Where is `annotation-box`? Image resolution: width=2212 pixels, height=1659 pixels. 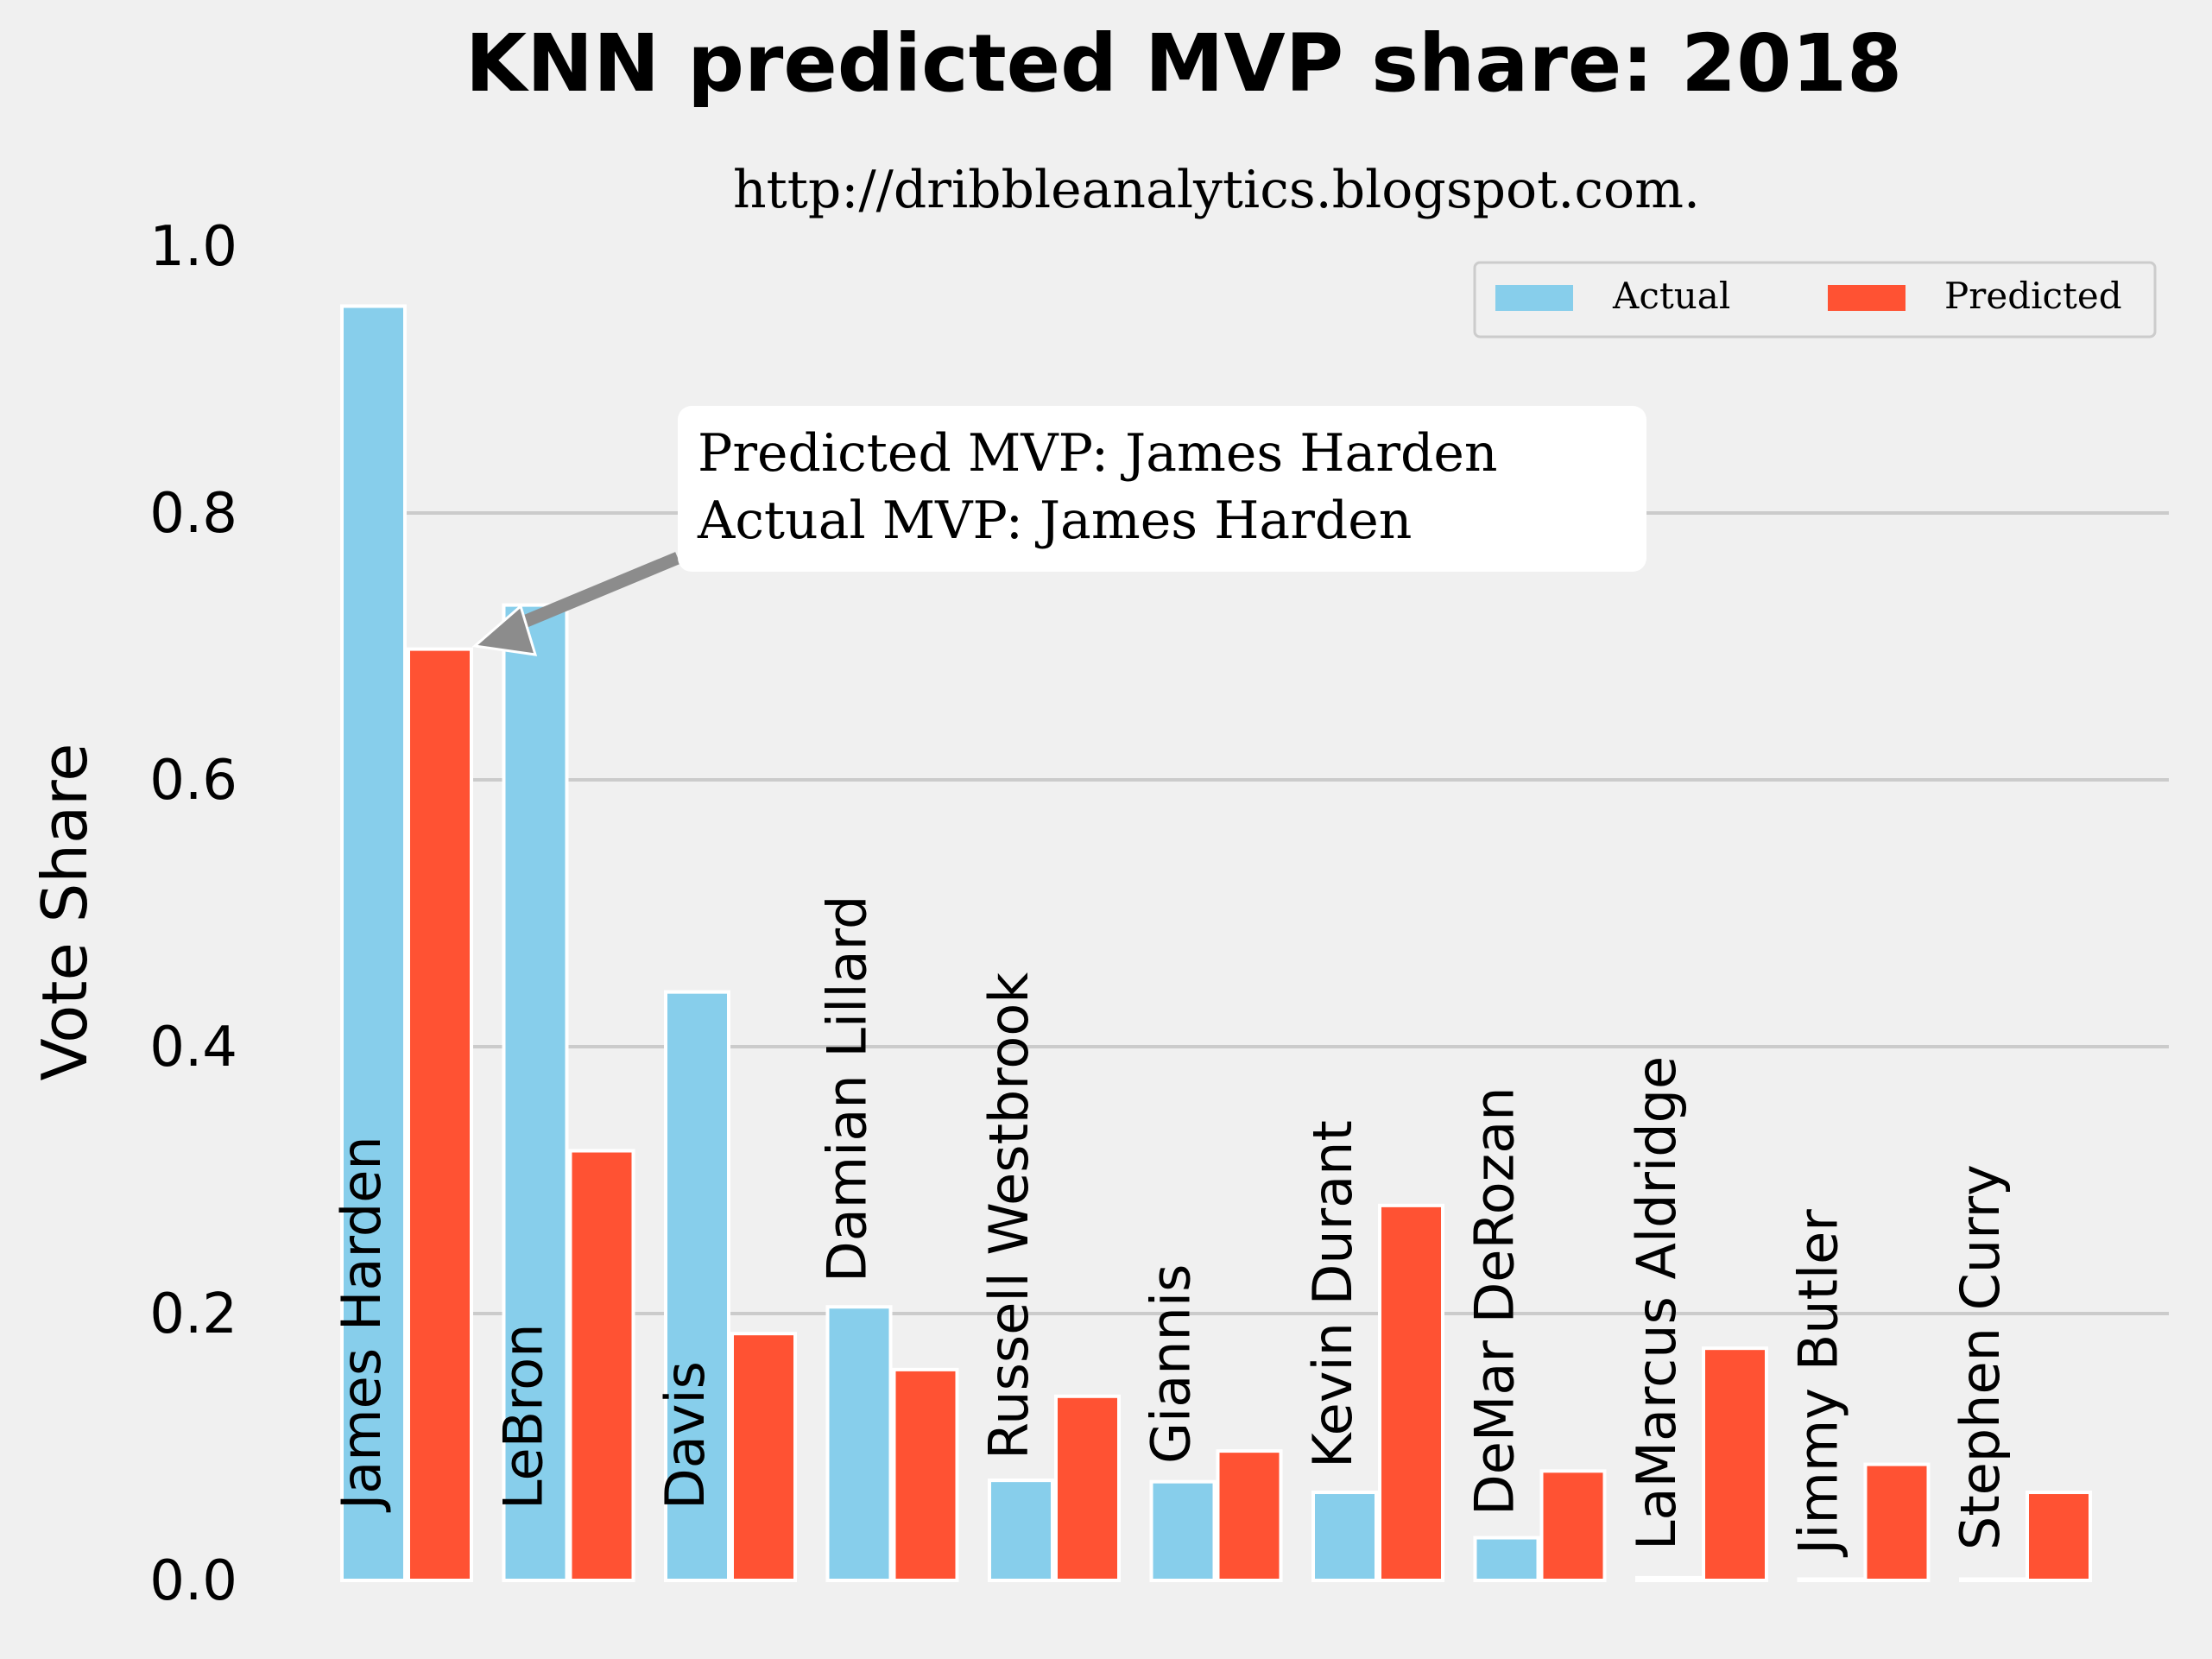
annotation-box is located at coordinates (1162, 489).